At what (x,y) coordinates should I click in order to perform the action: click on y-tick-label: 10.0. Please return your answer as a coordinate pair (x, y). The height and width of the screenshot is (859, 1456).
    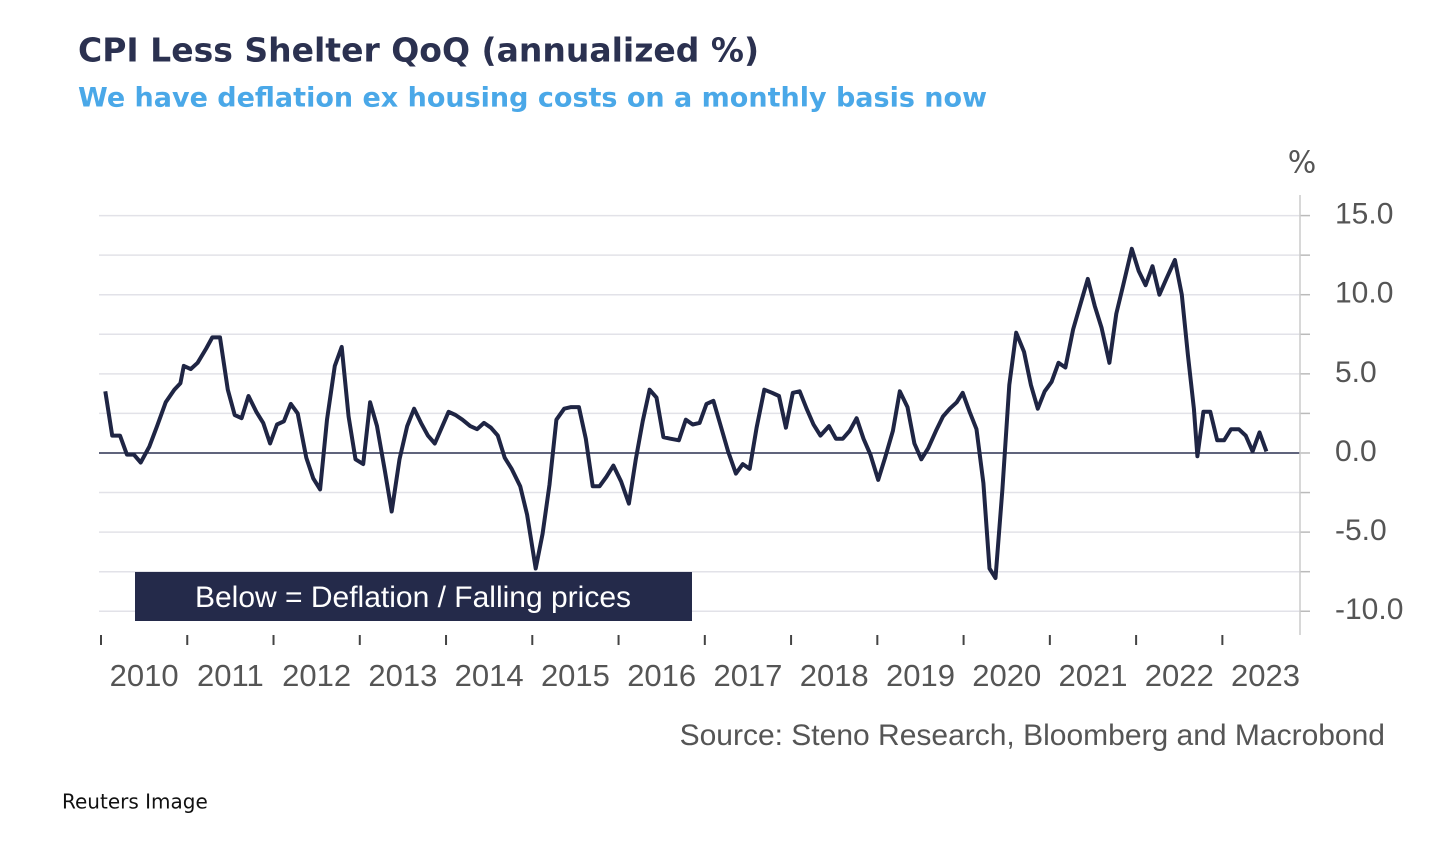
    Looking at the image, I should click on (1364, 293).